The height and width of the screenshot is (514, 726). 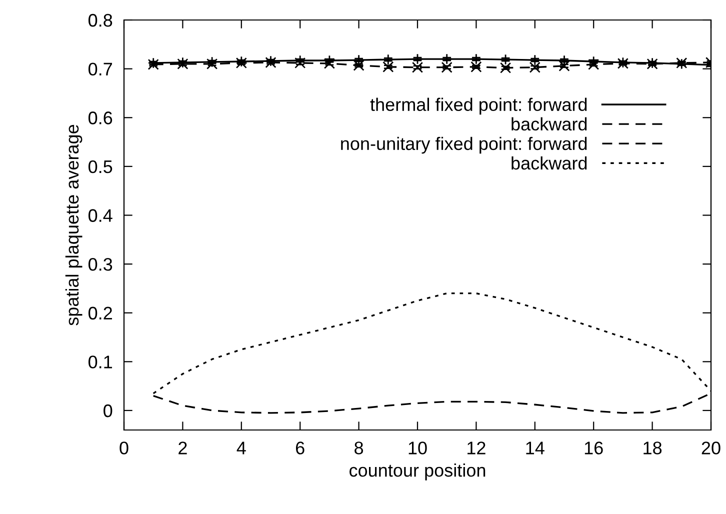 I want to click on y-tick-label: 0.8, so click(x=100, y=20).